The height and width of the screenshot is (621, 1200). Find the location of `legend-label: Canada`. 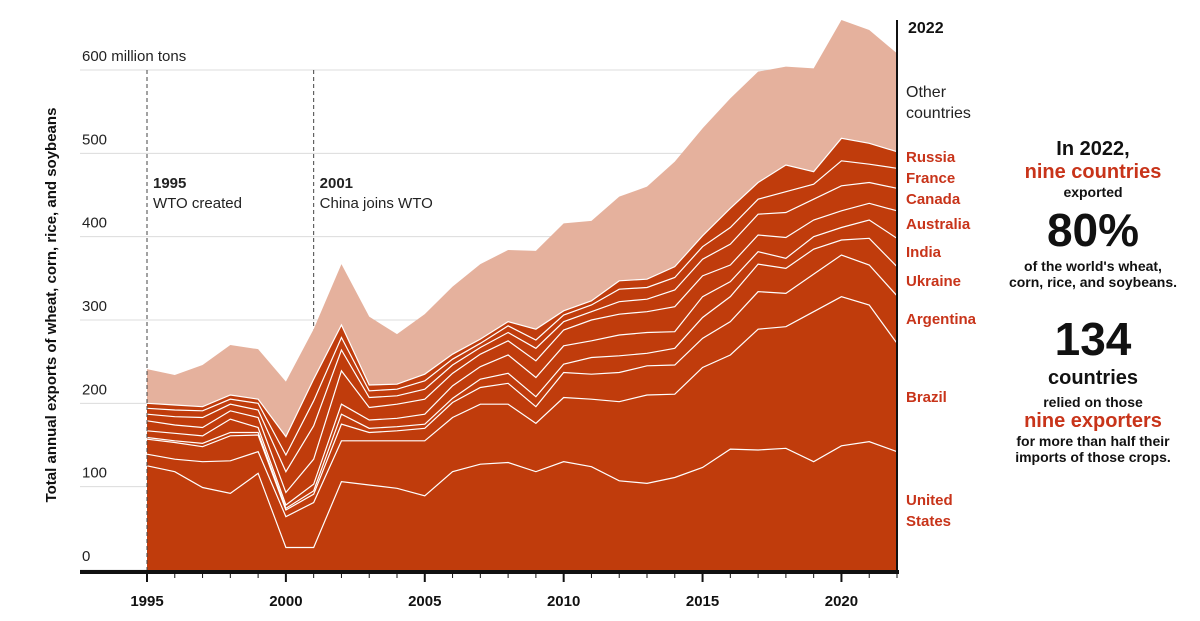

legend-label: Canada is located at coordinates (933, 200).